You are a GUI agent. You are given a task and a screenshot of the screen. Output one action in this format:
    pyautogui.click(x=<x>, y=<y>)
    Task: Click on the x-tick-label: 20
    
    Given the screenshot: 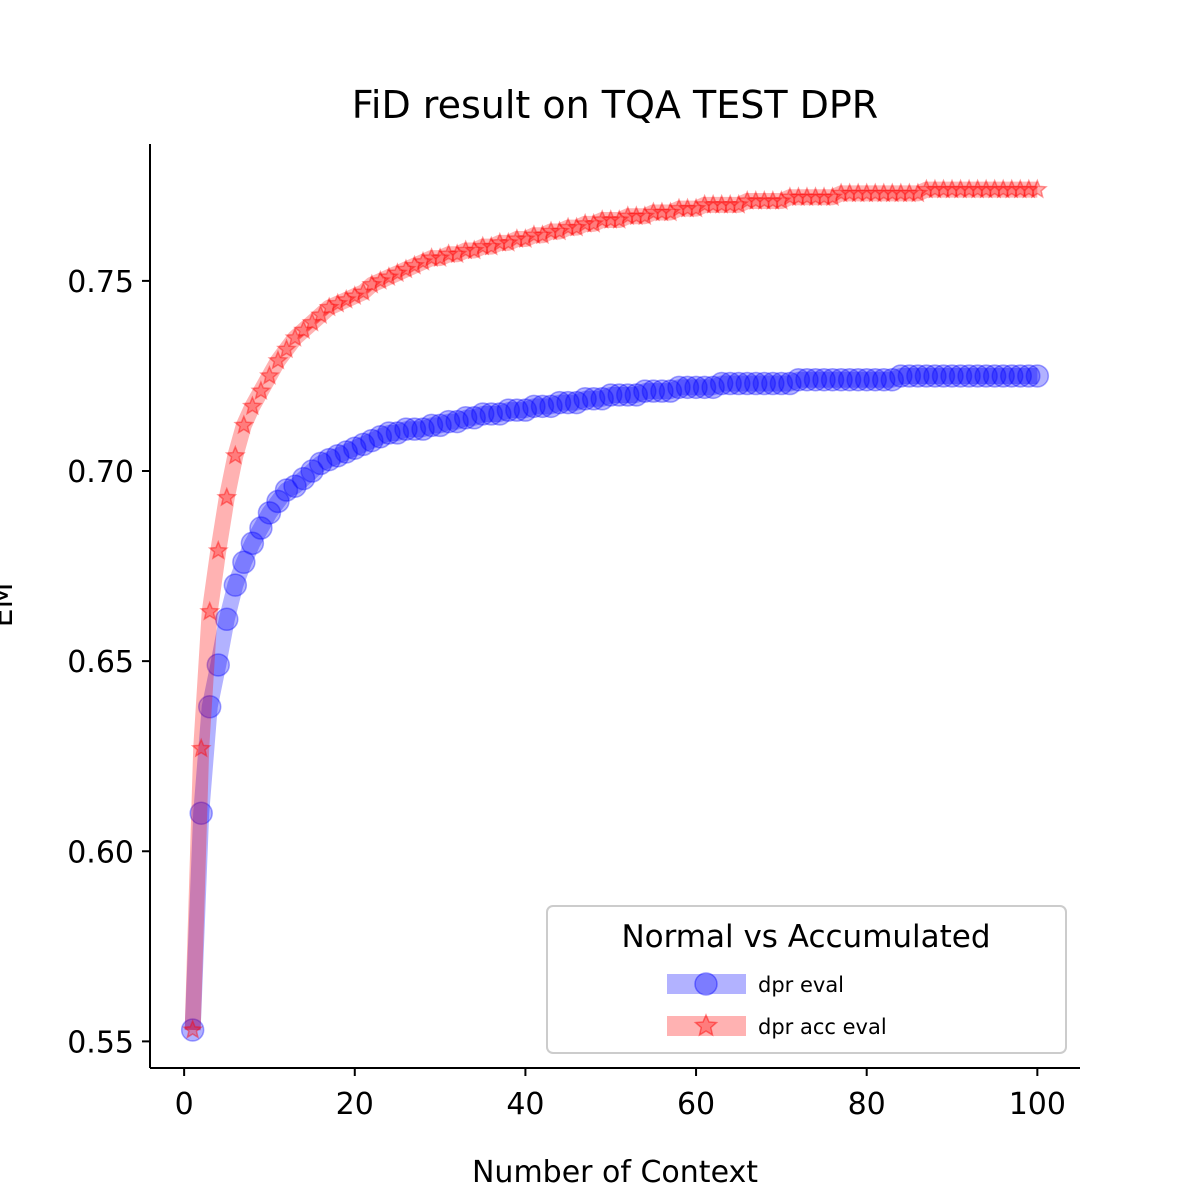 What is the action you would take?
    pyautogui.click(x=355, y=1104)
    